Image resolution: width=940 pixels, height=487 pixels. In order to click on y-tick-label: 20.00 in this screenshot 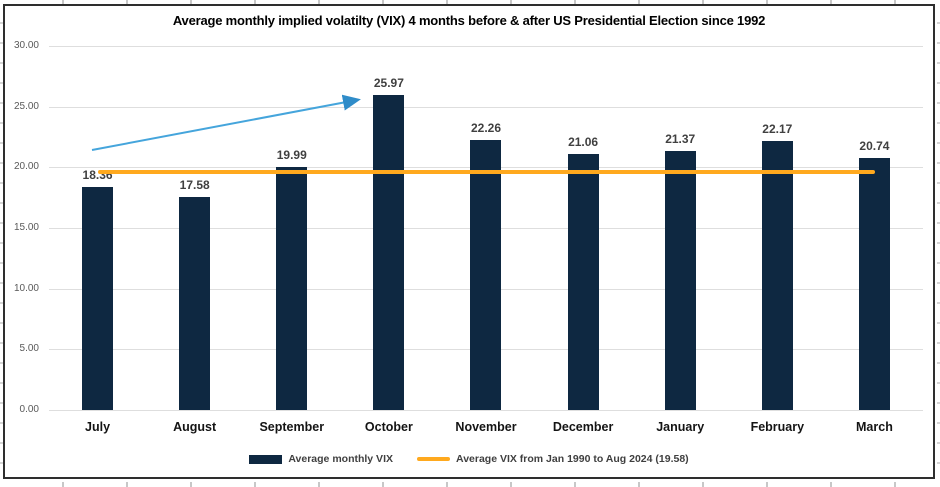, I will do `click(26, 166)`.